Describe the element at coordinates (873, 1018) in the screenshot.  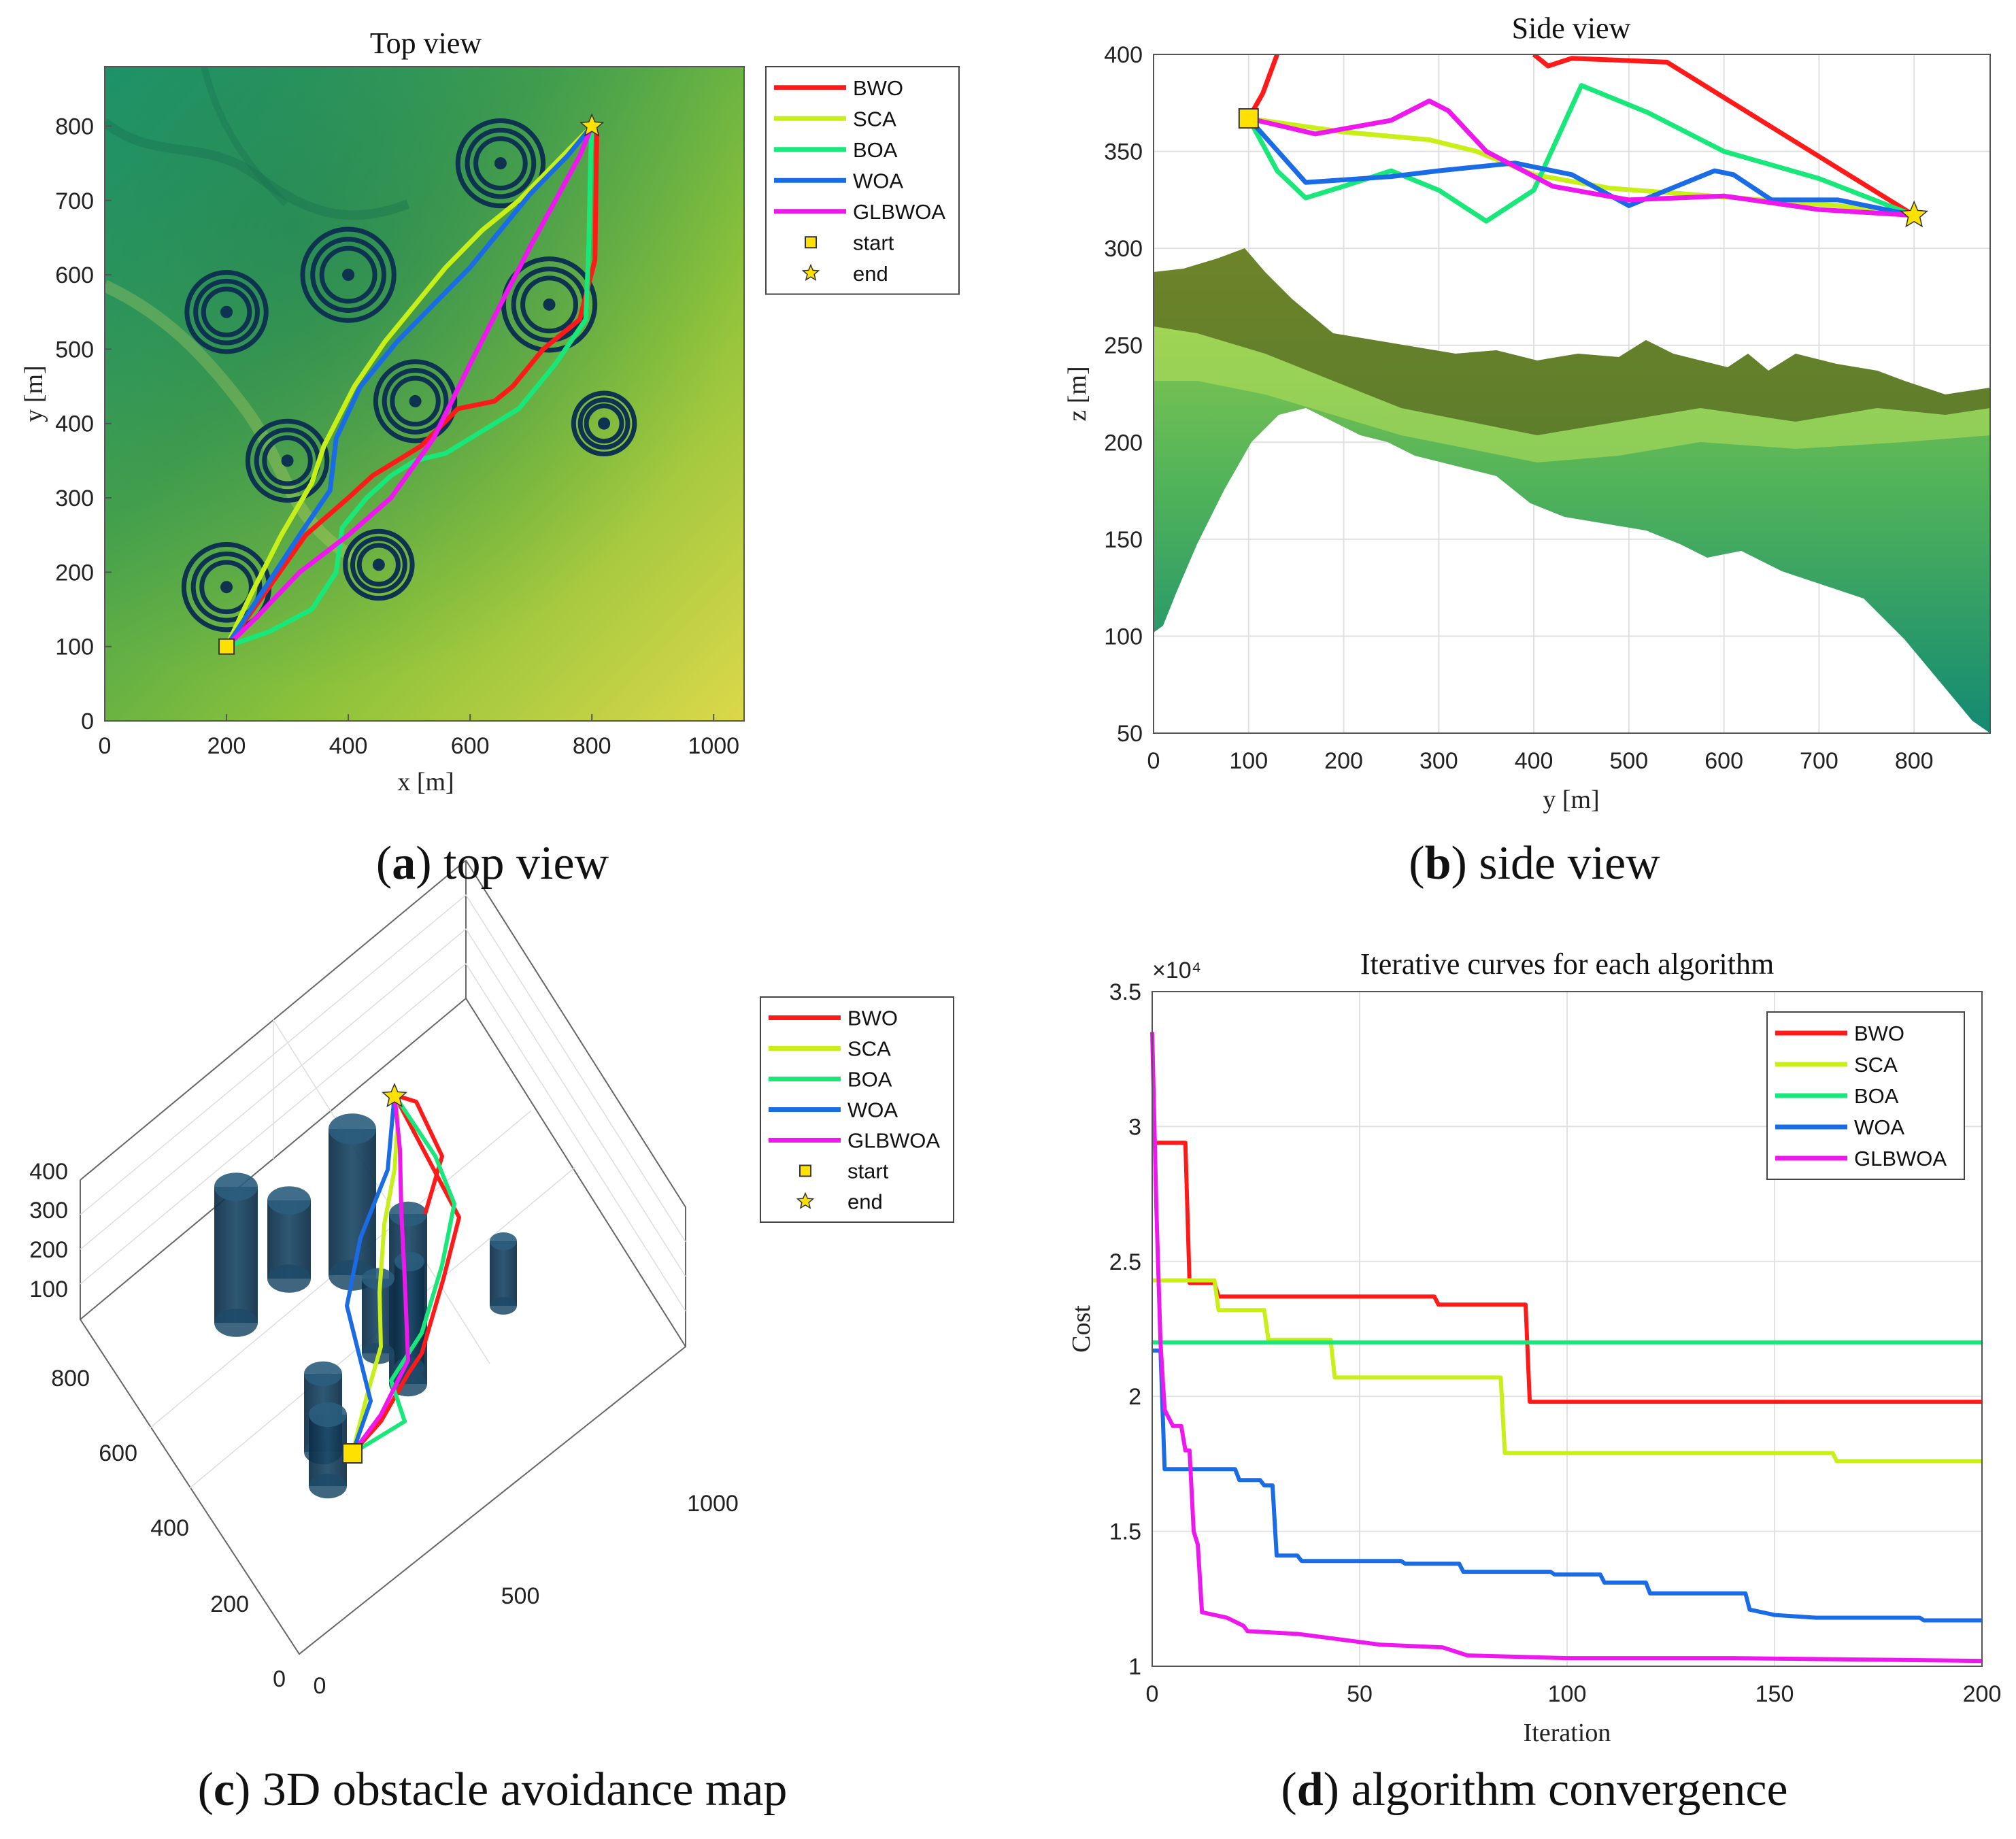
I see `legend-label-bwo: BWO` at that location.